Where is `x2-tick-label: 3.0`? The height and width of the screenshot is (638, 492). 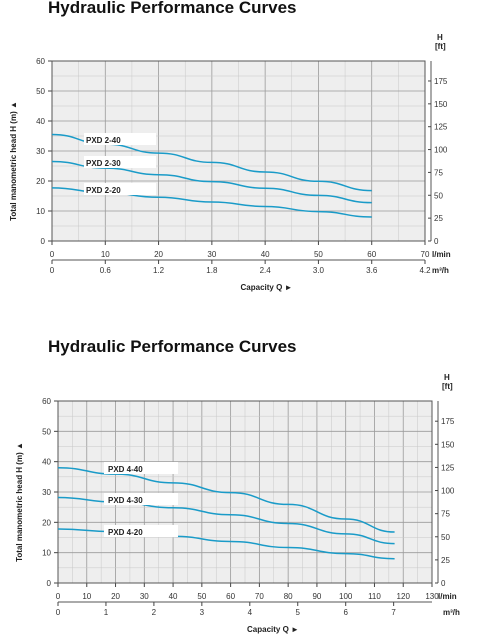
x2-tick-label: 3.0 is located at coordinates (319, 270).